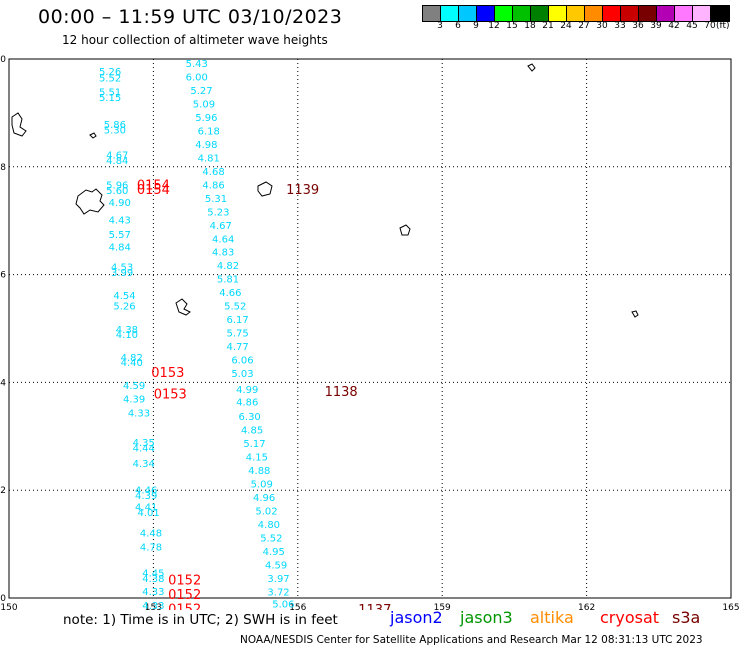 The image size is (740, 650). What do you see at coordinates (153, 573) in the screenshot?
I see `wave-height-label: 4.45` at bounding box center [153, 573].